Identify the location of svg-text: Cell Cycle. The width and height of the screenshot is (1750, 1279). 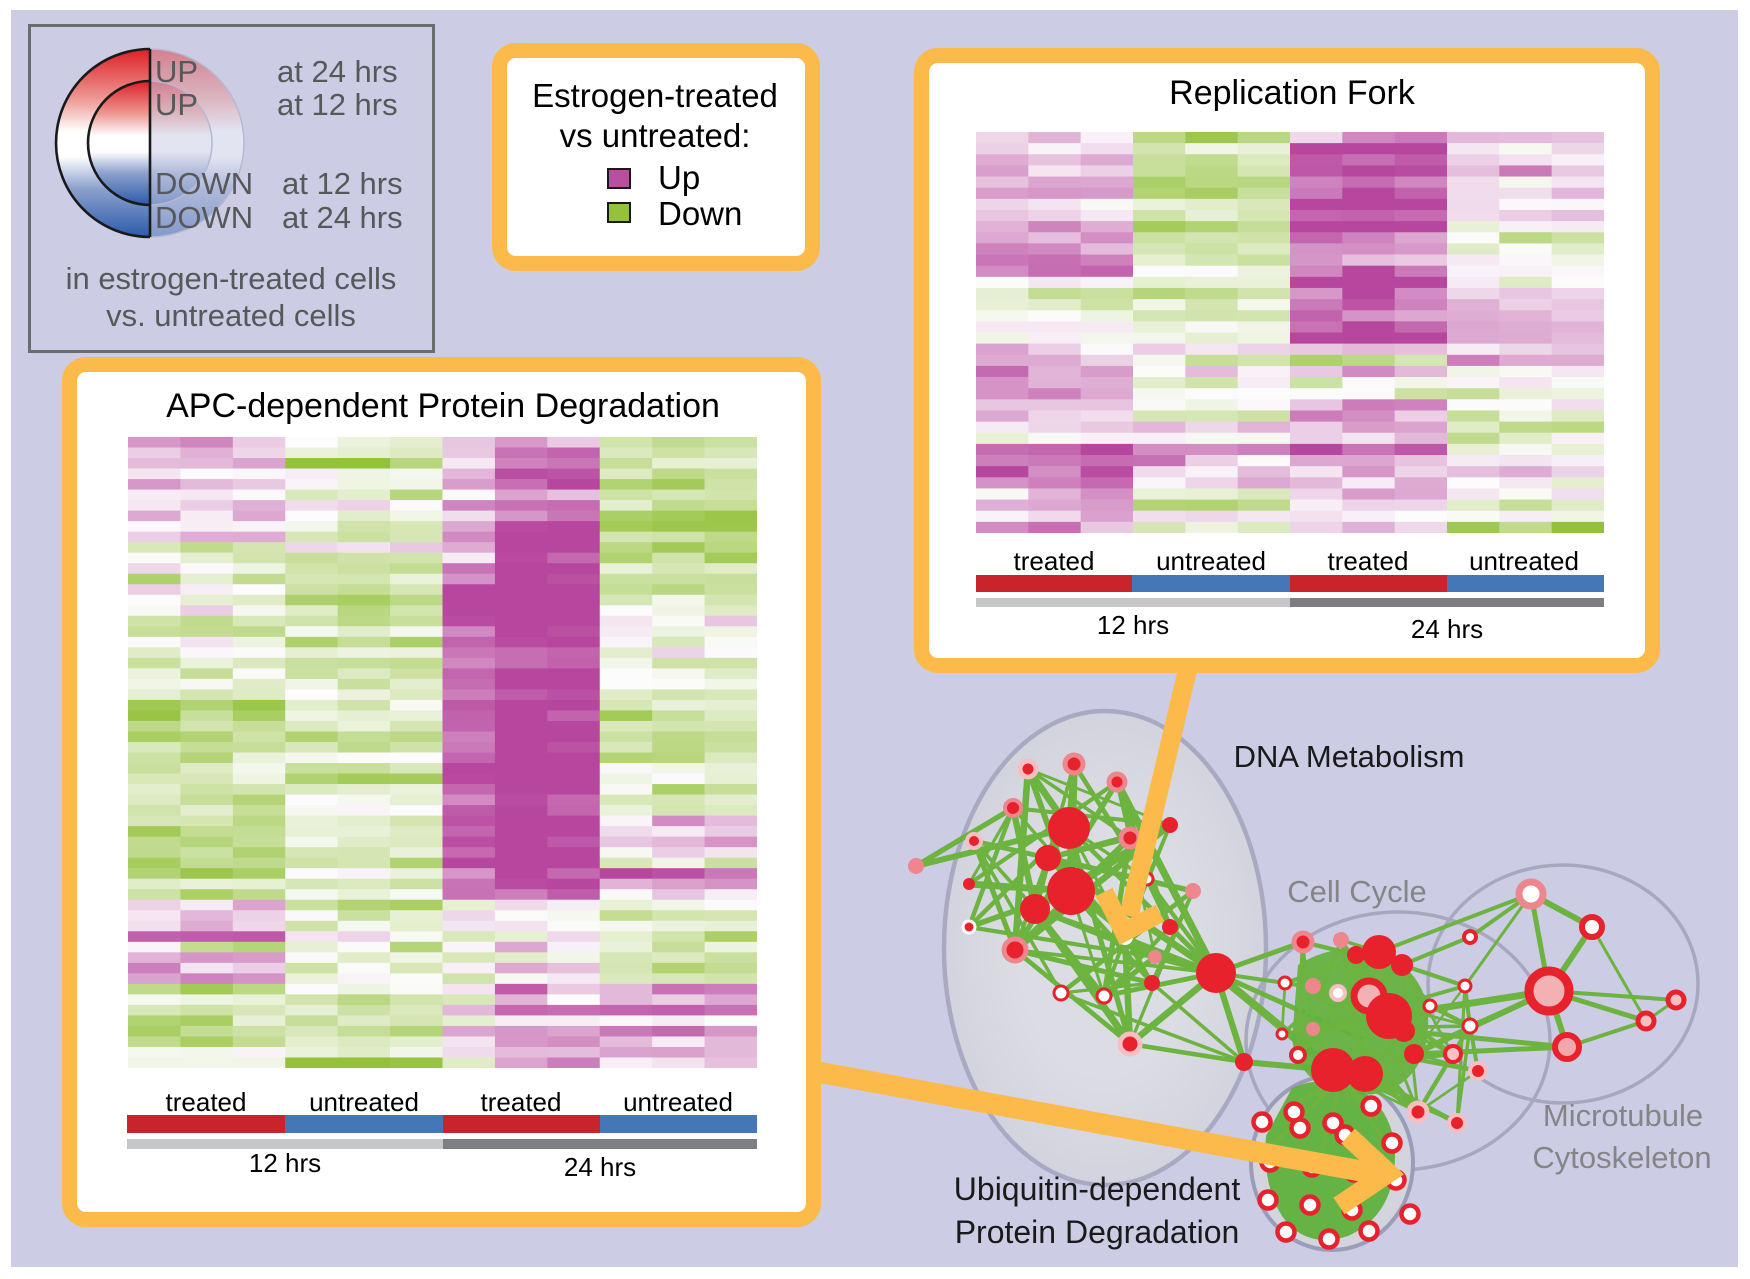
(1357, 891).